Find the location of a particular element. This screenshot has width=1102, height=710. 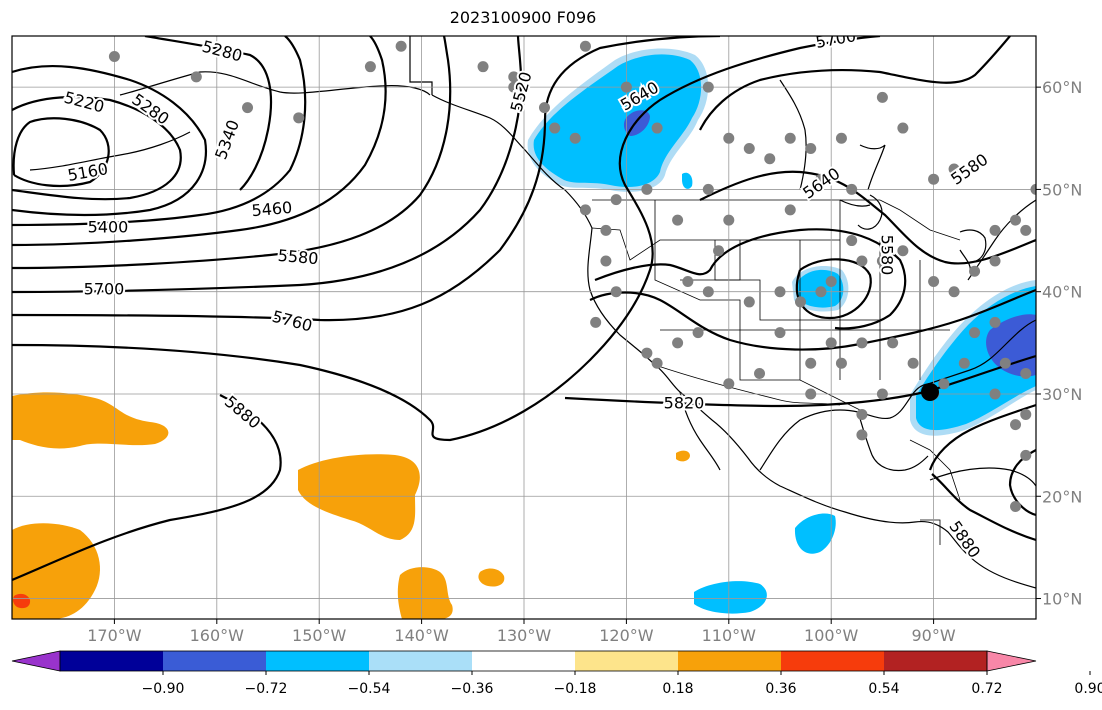

colorbar-tick-label: −0.18 is located at coordinates (575, 689).